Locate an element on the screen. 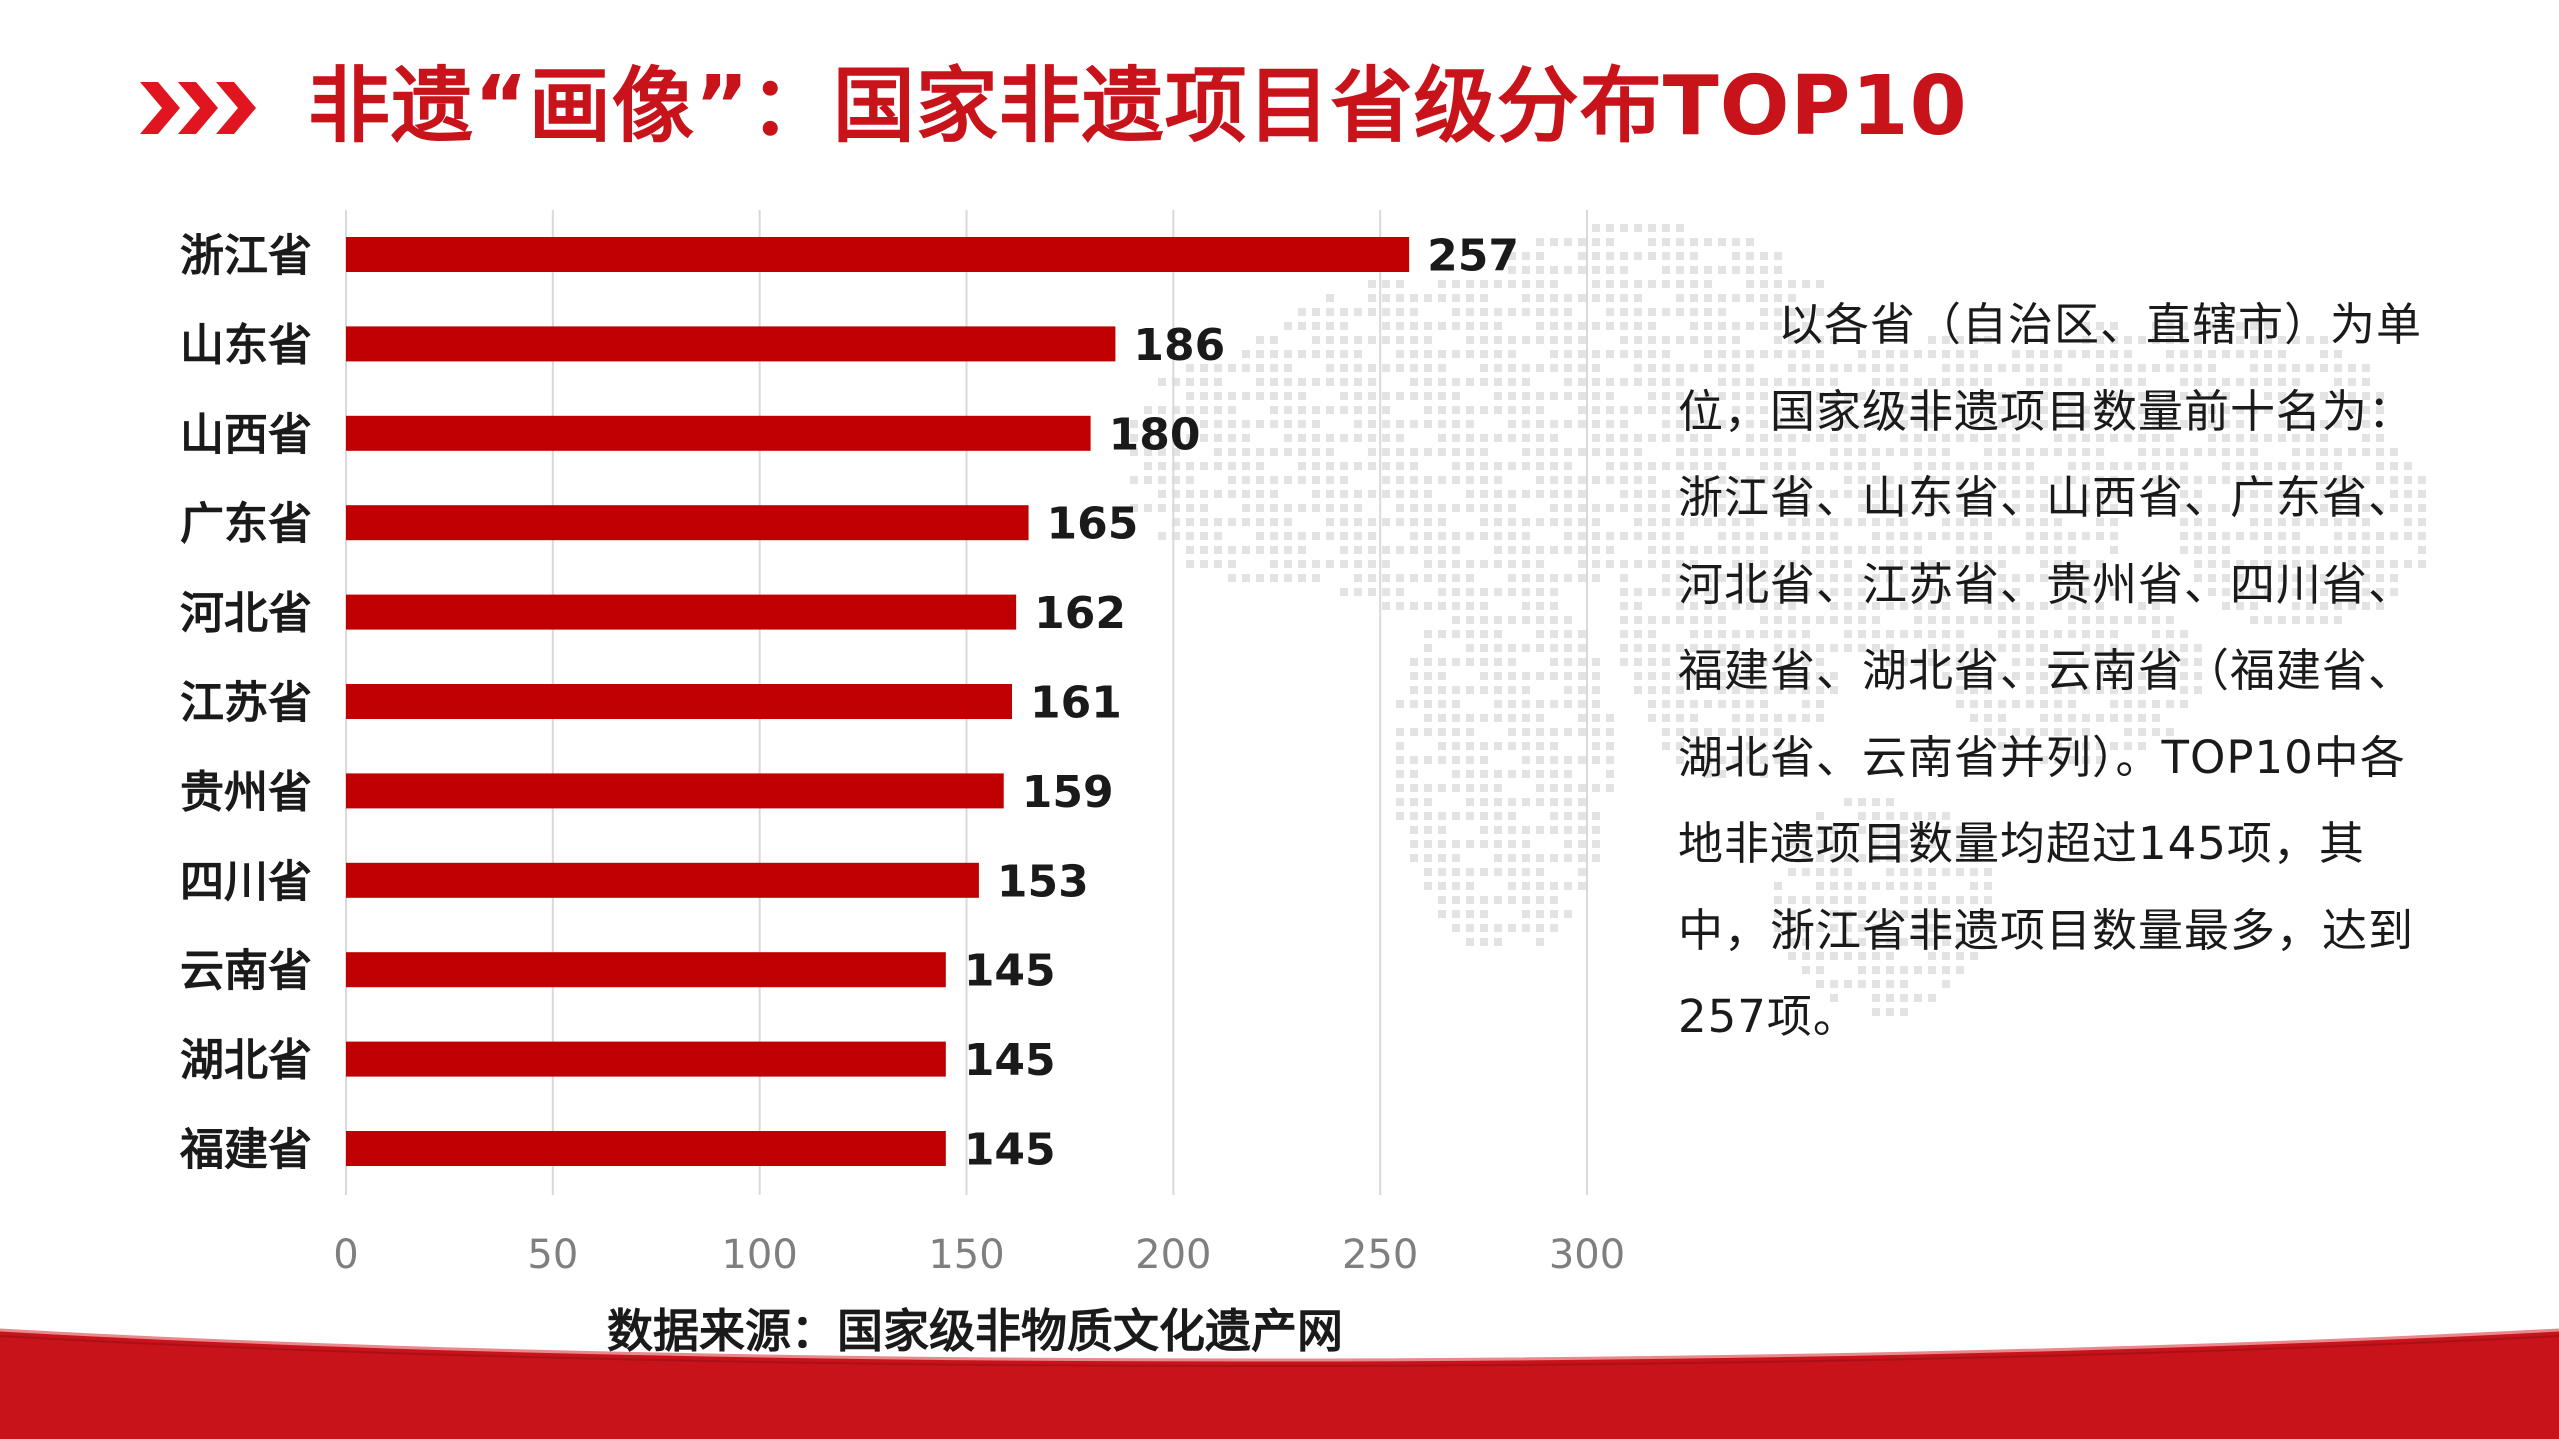  data-label: 186 is located at coordinates (1179, 345).